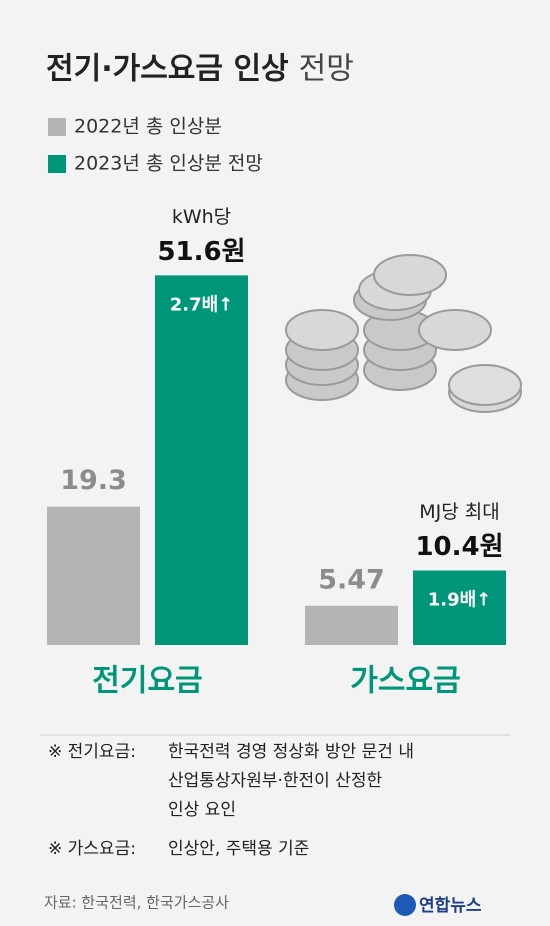 The width and height of the screenshot is (550, 926). What do you see at coordinates (92, 849) in the screenshot?
I see `note-label: ※ 가스요금:` at bounding box center [92, 849].